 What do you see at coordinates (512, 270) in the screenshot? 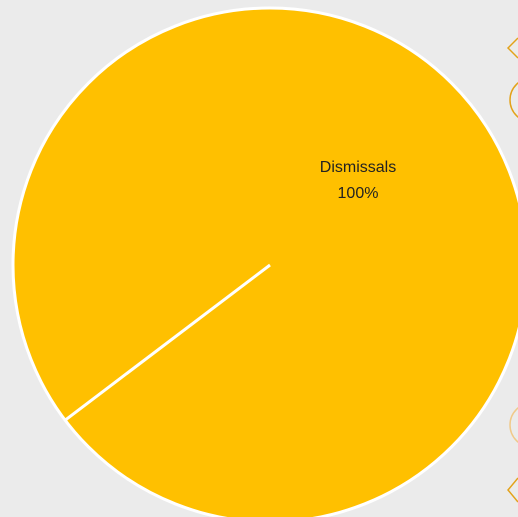
I see `decoration` at bounding box center [512, 270].